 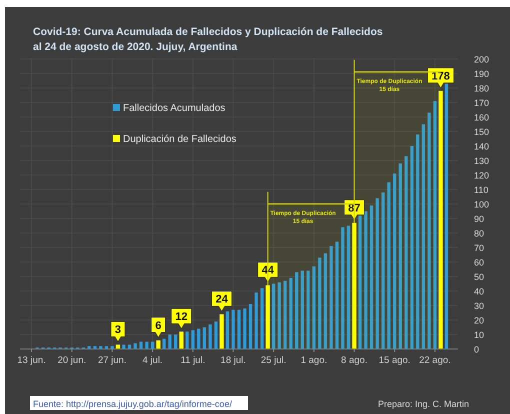 I want to click on text: Preparo: Ing. C. Martin, so click(x=424, y=404).